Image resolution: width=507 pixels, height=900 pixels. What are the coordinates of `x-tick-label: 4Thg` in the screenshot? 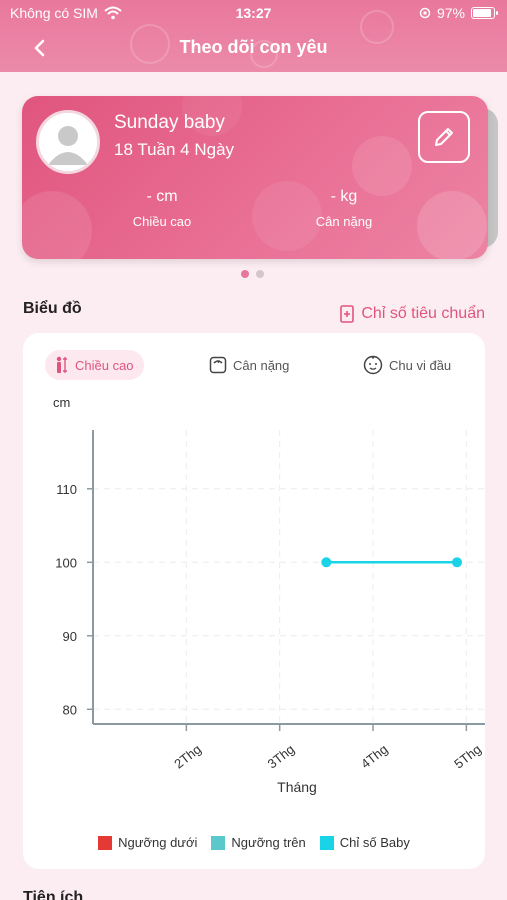 It's located at (374, 756).